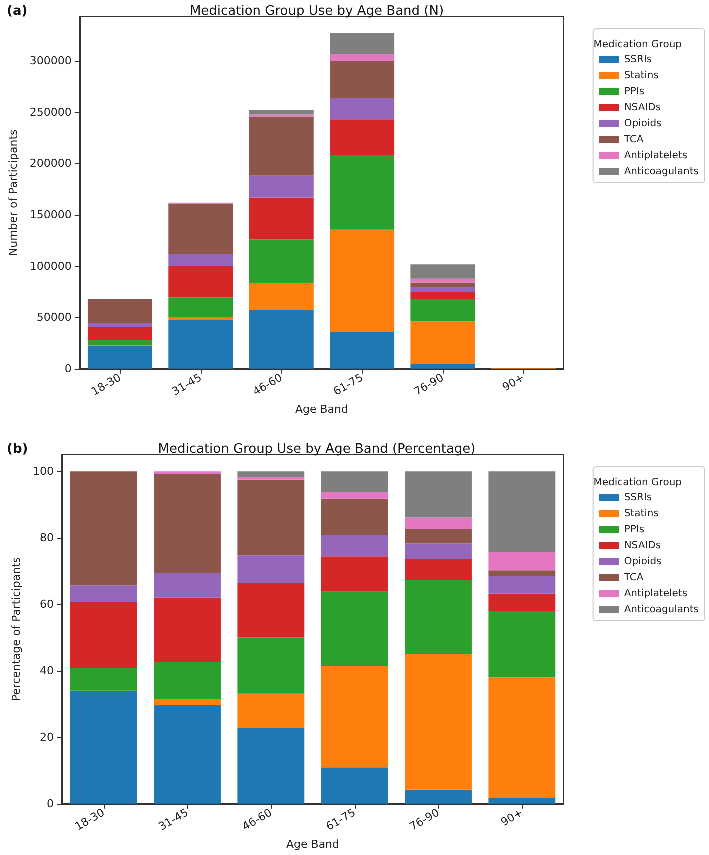 The width and height of the screenshot is (709, 855). I want to click on y-axis-title: Number of Participants, so click(13, 192).